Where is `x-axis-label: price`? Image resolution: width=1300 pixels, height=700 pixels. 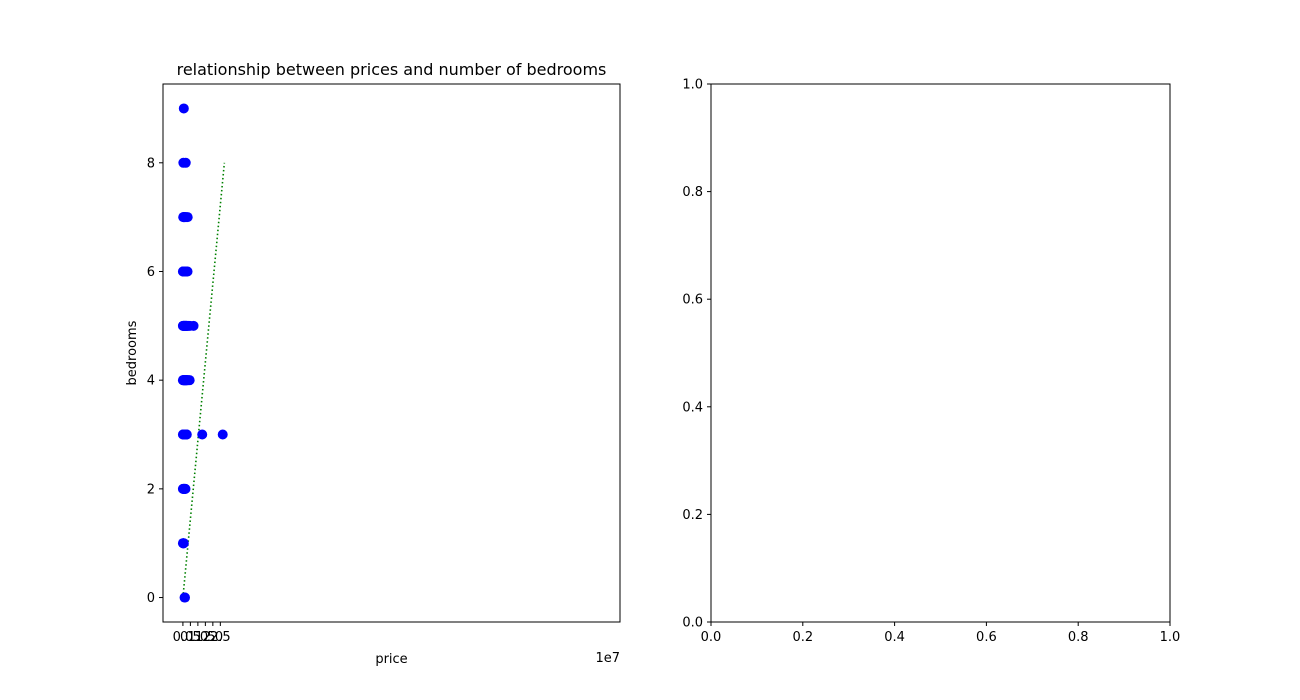
x-axis-label: price is located at coordinates (391, 659).